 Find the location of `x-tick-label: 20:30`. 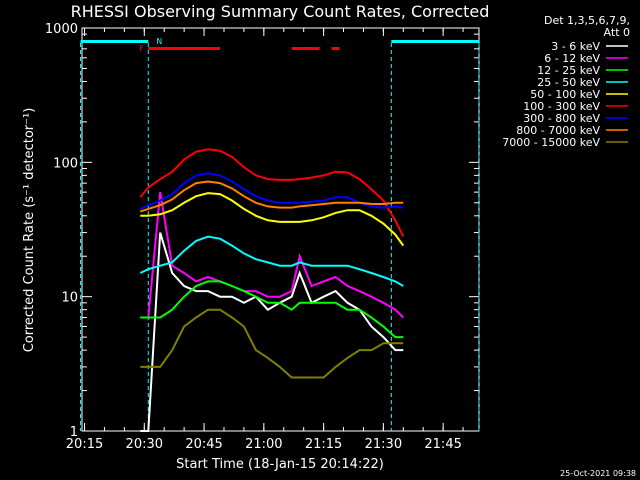

x-tick-label: 20:30 is located at coordinates (144, 444).